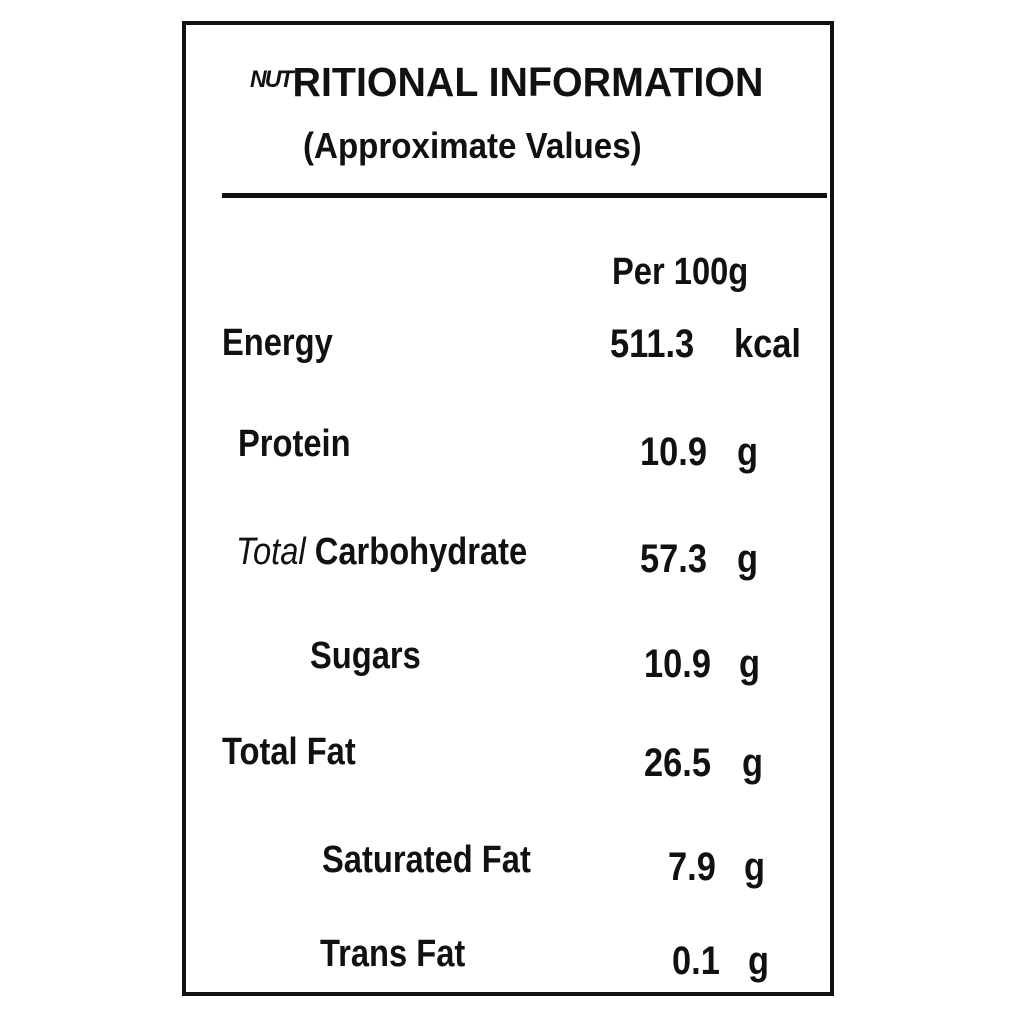  I want to click on label-subtitle: (Approximate Values), so click(472, 145).